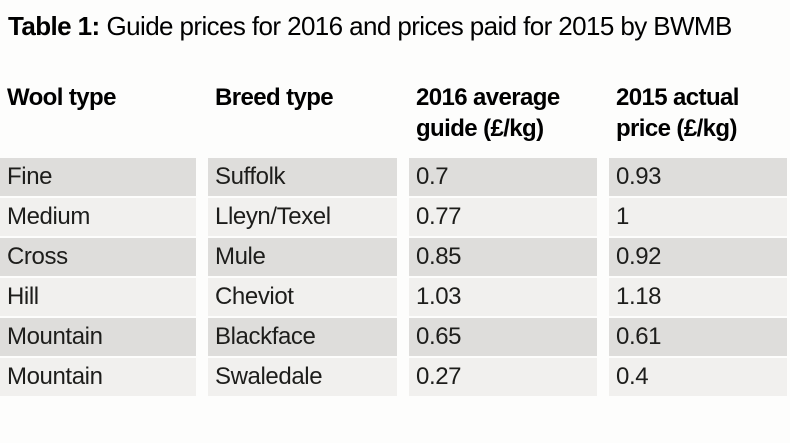 The image size is (790, 443). I want to click on table-cell: Mule, so click(302, 257).